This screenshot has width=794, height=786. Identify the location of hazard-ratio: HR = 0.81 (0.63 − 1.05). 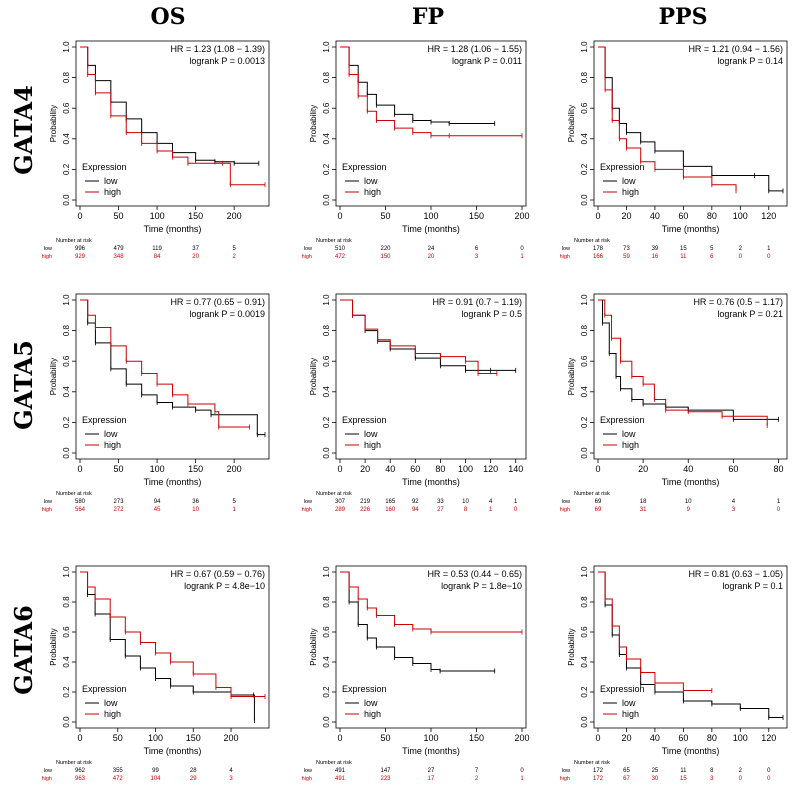
(735, 574).